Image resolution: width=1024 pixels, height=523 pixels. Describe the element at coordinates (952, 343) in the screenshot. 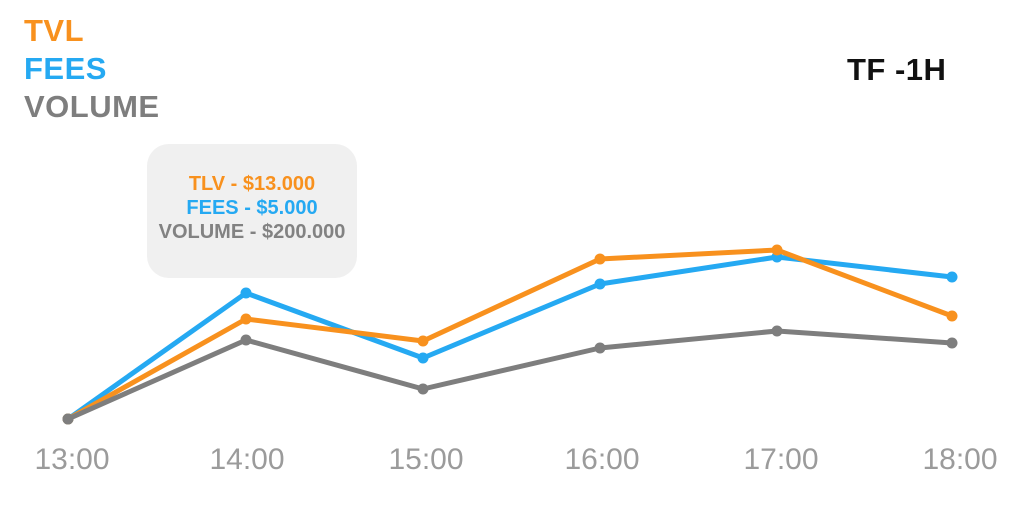

I see `data-point-volume-18:00` at that location.